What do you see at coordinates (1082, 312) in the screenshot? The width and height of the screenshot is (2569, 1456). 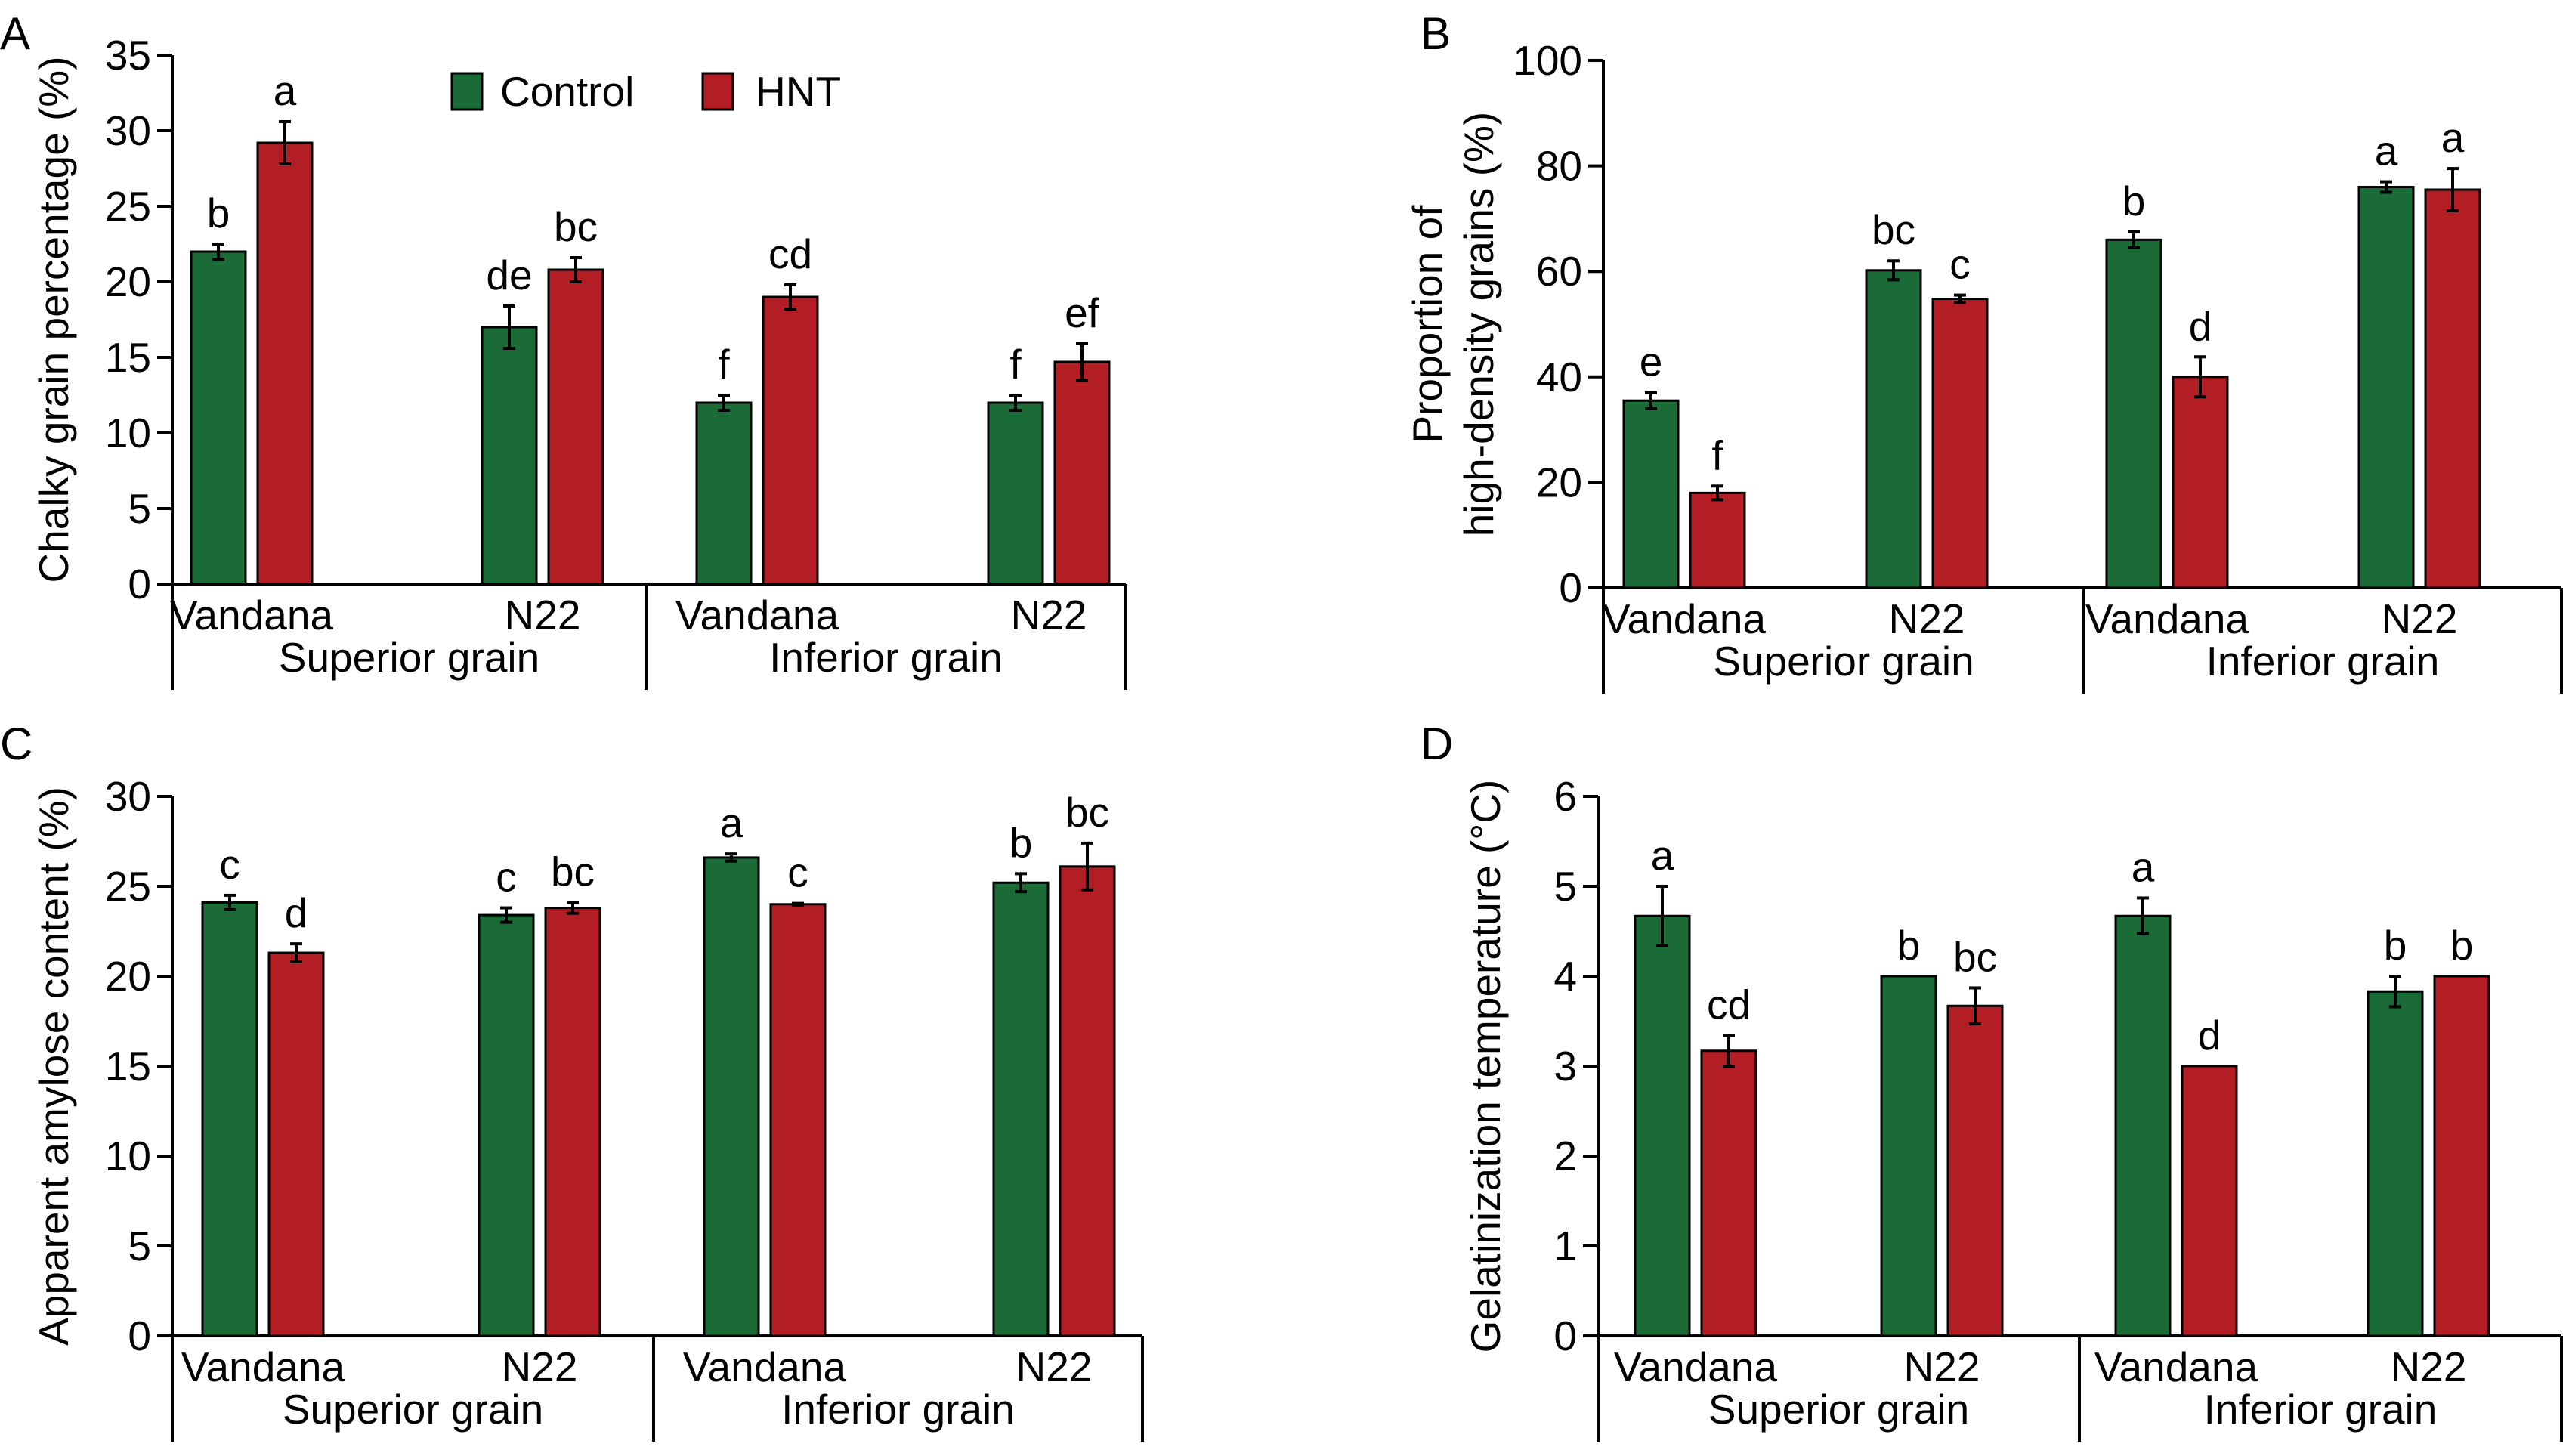 I see `significance-letter: ef` at bounding box center [1082, 312].